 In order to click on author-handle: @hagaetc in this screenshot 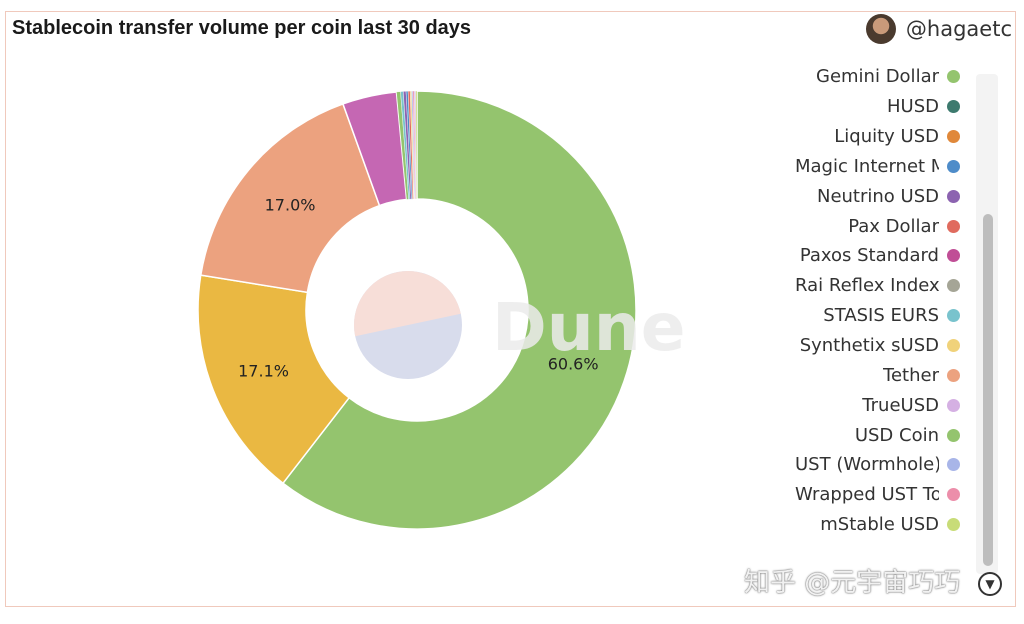, I will do `click(958, 29)`.